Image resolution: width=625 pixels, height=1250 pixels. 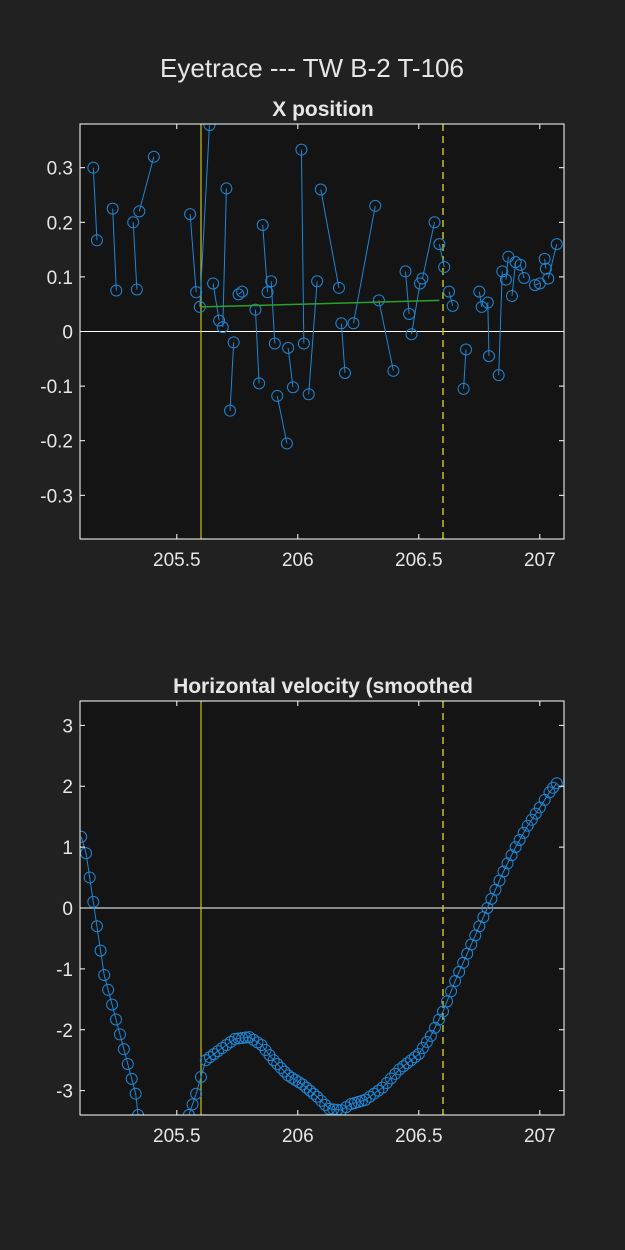 What do you see at coordinates (64, 970) in the screenshot?
I see `vel-ytick-label: -1` at bounding box center [64, 970].